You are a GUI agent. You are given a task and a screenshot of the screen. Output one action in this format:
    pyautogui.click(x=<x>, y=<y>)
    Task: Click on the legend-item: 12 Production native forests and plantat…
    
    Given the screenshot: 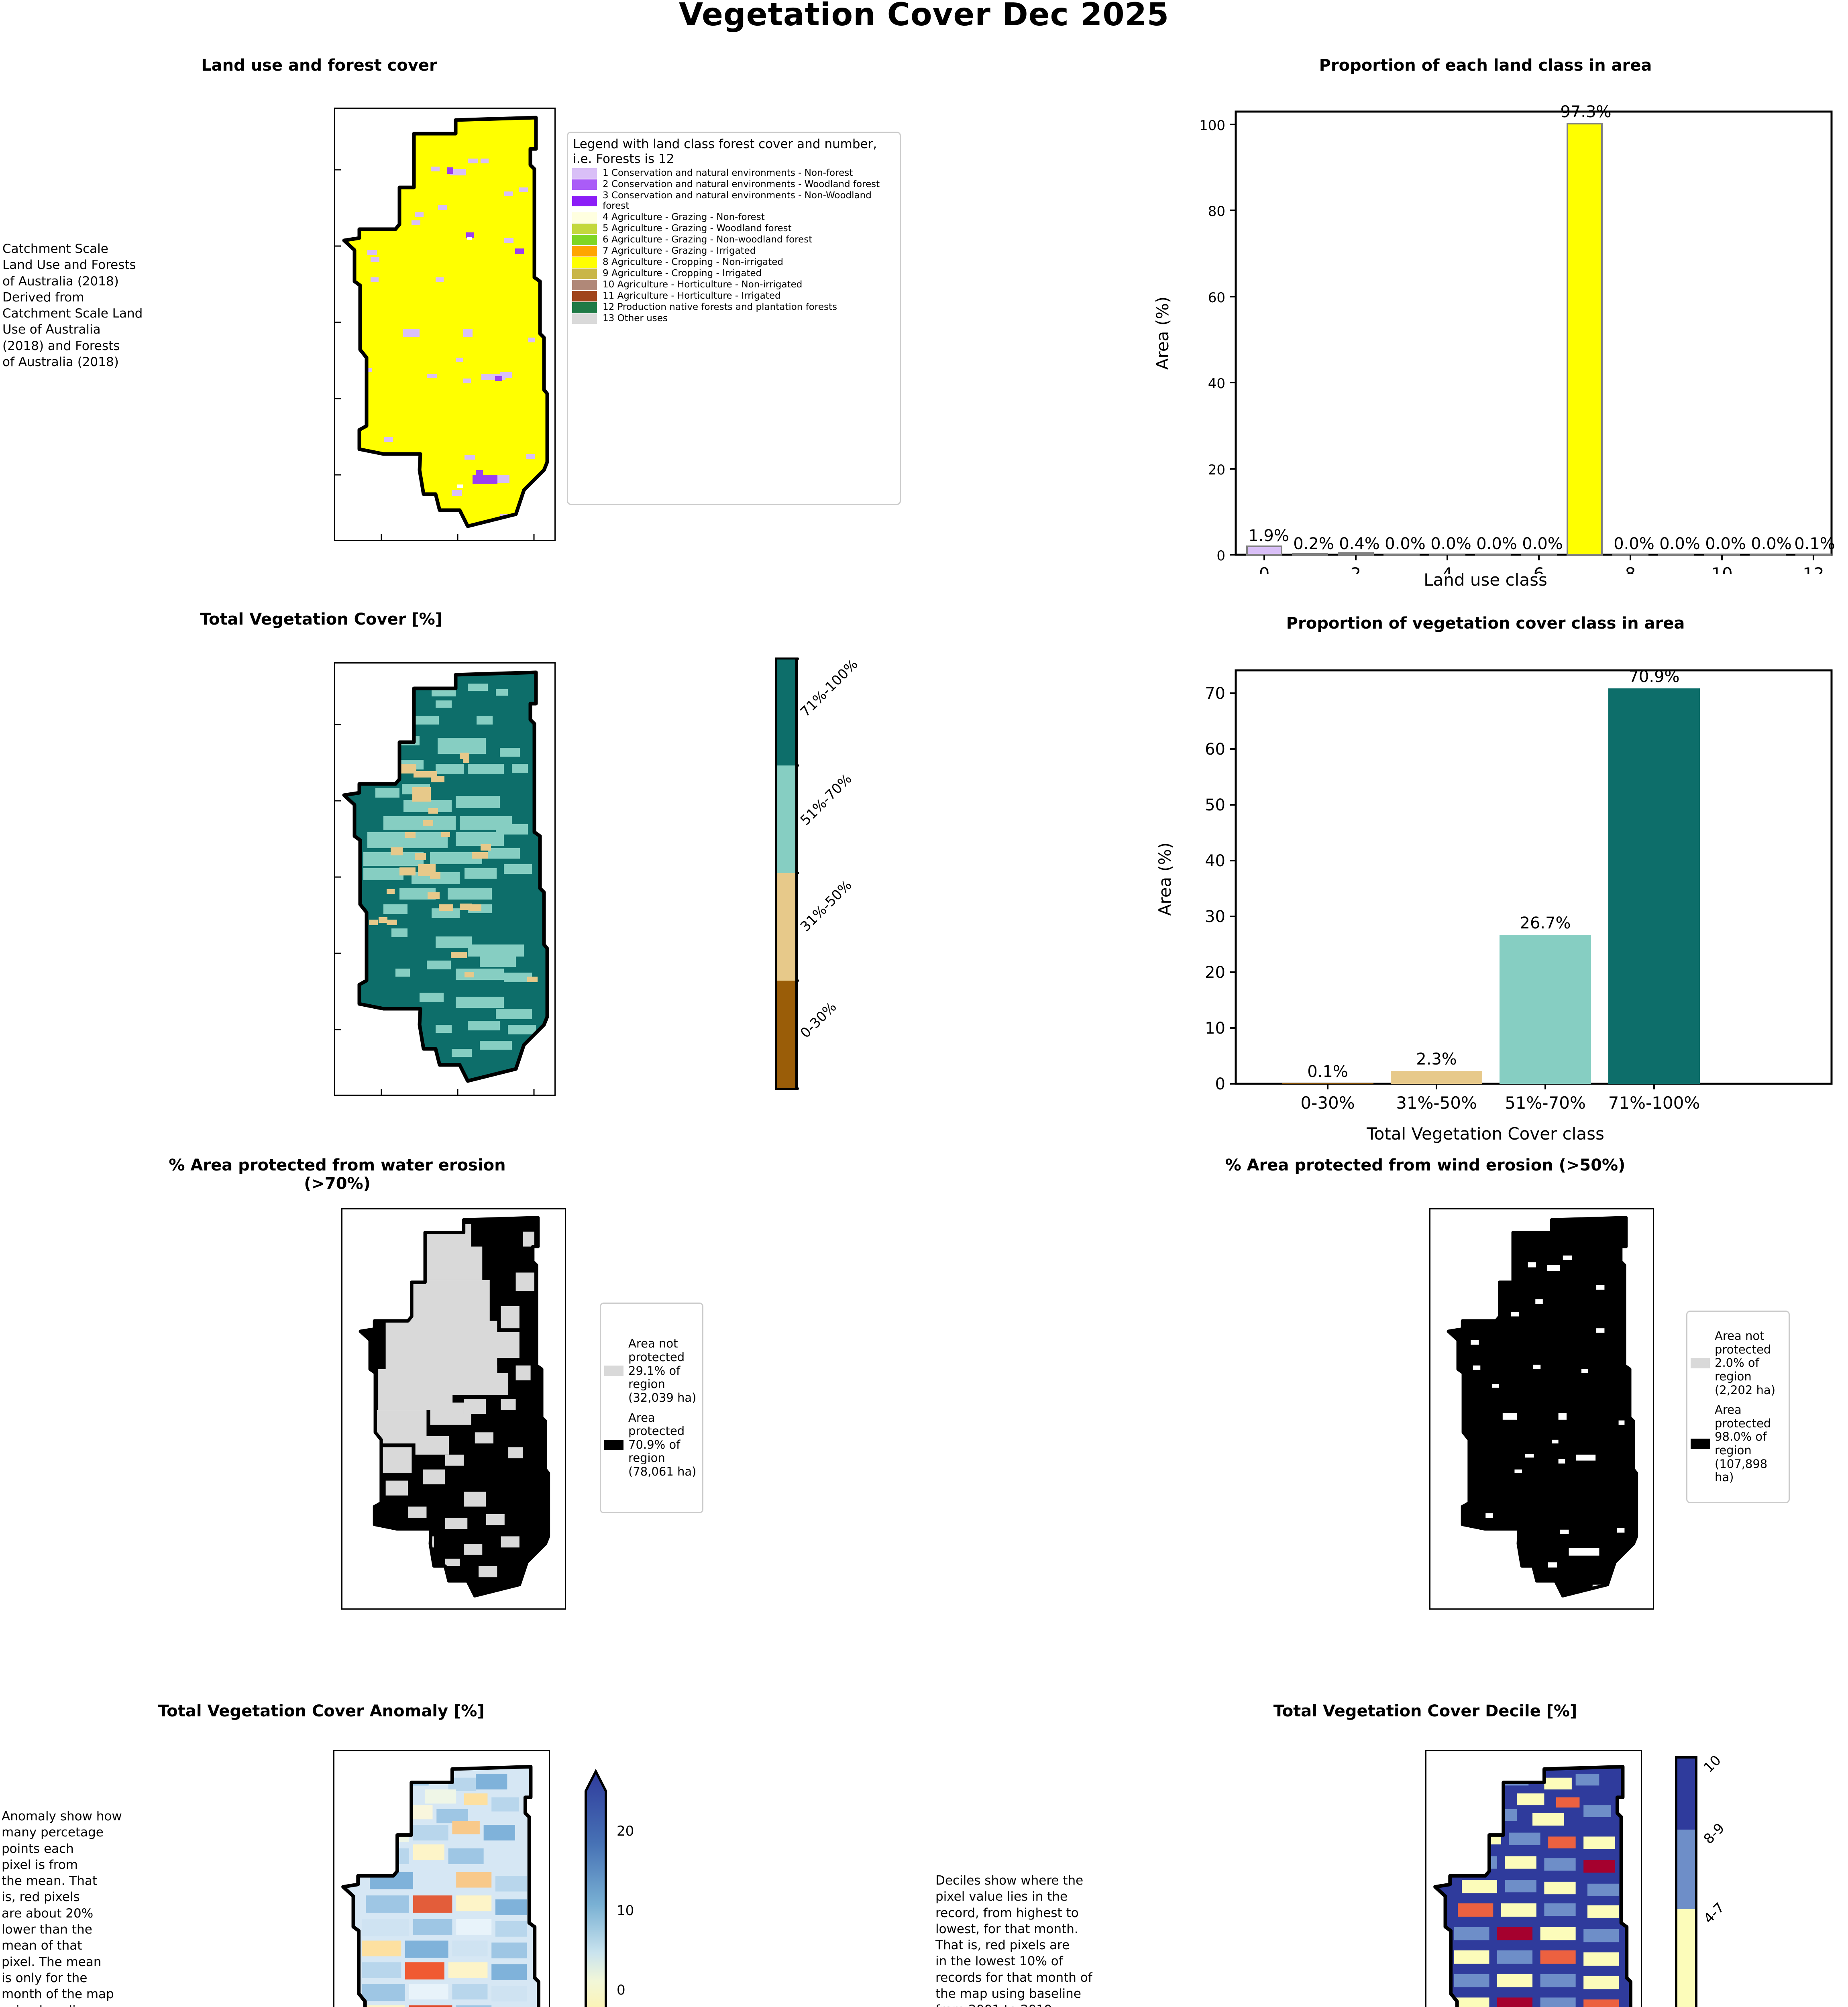 What is the action you would take?
    pyautogui.click(x=734, y=307)
    